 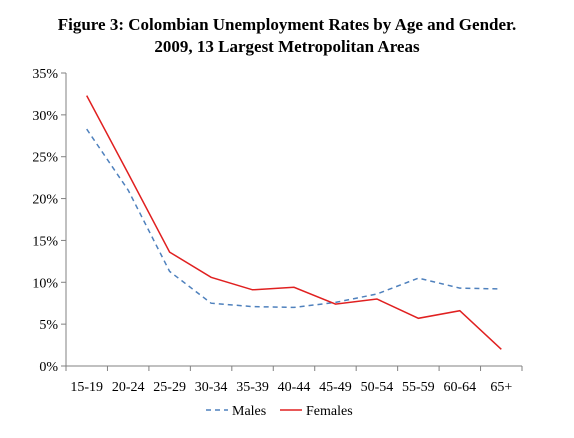 What do you see at coordinates (45, 74) in the screenshot?
I see `y-tick-label: 35%` at bounding box center [45, 74].